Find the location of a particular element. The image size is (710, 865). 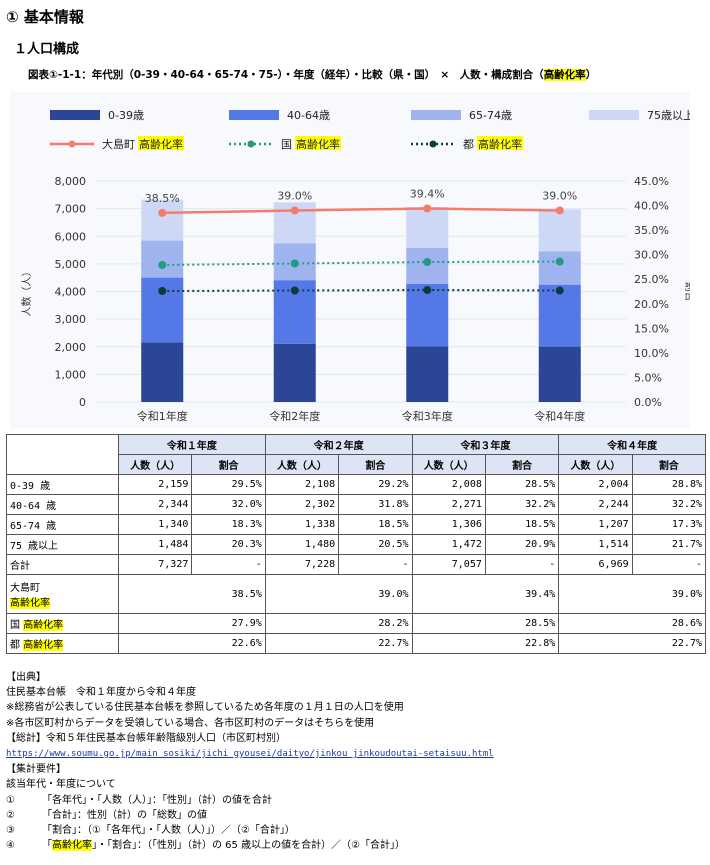

table-cell: 29.2% is located at coordinates (375, 484).